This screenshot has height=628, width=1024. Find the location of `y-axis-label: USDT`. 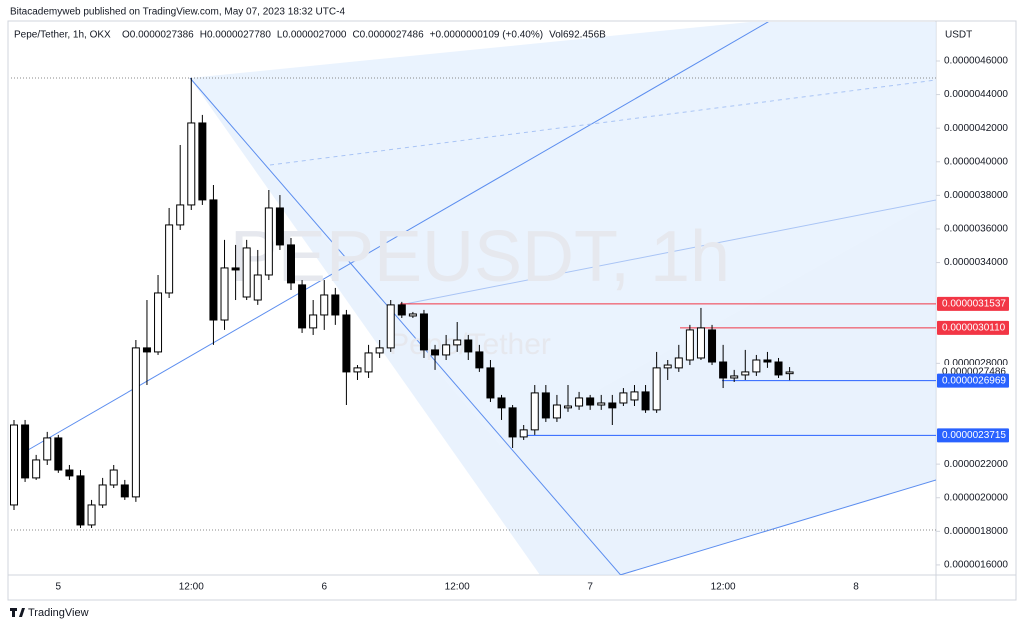

y-axis-label: USDT is located at coordinates (958, 35).